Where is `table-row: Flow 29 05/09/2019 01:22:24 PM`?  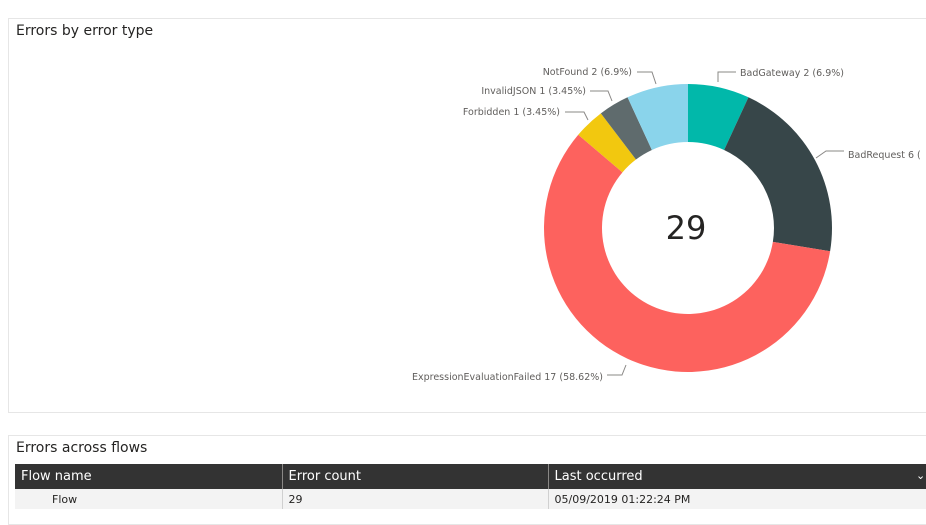 table-row: Flow 29 05/09/2019 01:22:24 PM is located at coordinates (470, 499).